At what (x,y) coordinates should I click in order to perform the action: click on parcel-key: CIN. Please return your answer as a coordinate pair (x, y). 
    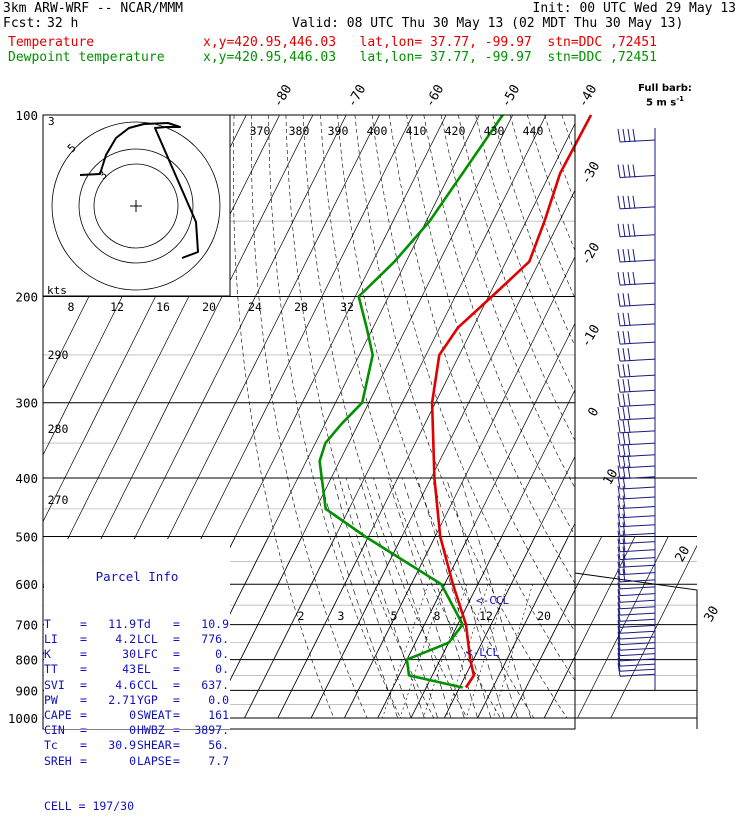
    Looking at the image, I should click on (62, 730).